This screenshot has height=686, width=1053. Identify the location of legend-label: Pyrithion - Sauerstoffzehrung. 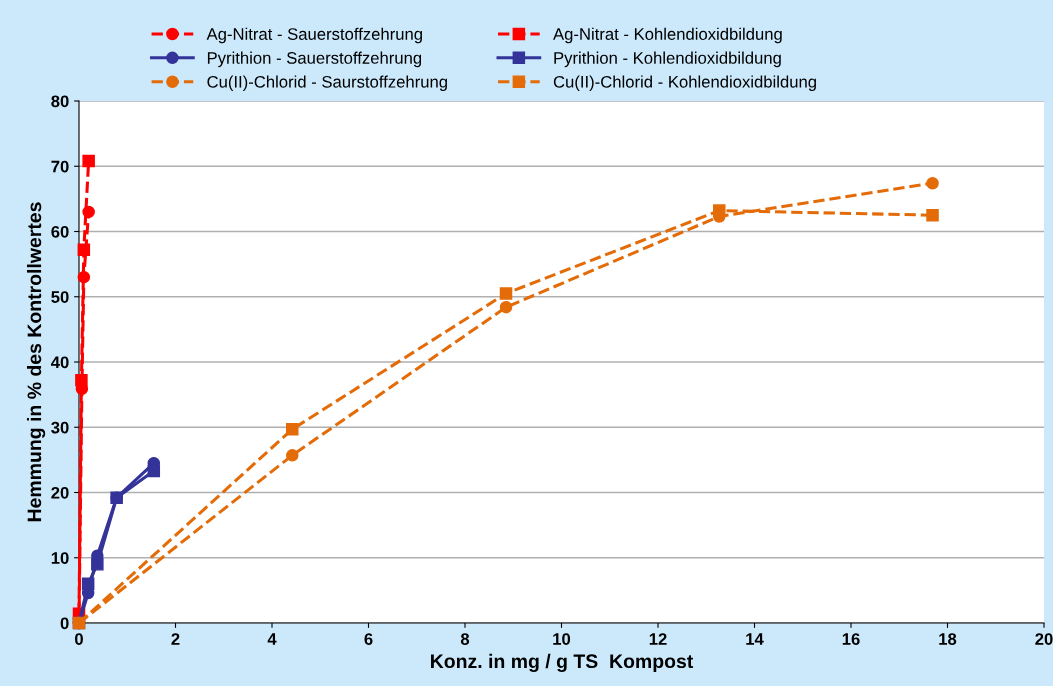
(314, 59).